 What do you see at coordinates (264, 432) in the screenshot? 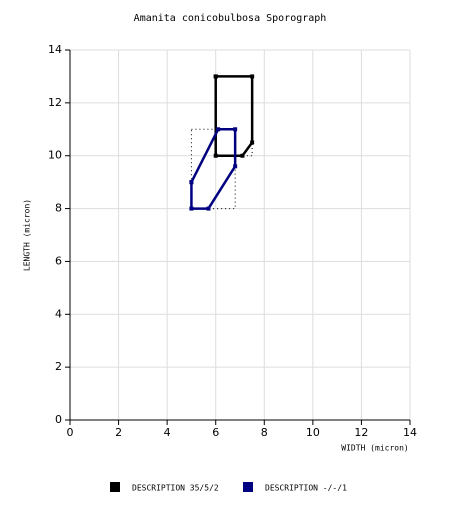
I see `x-tick-label: 8` at bounding box center [264, 432].